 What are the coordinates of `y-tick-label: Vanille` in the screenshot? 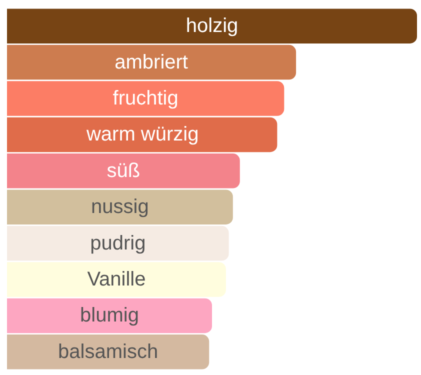 It's located at (116, 279).